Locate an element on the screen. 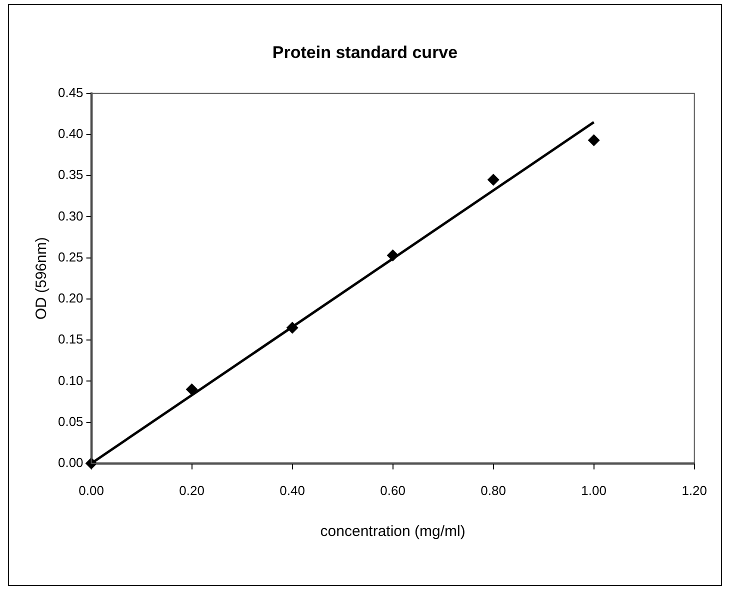 The image size is (730, 591). y-tick-label: 0.25 is located at coordinates (71, 256).